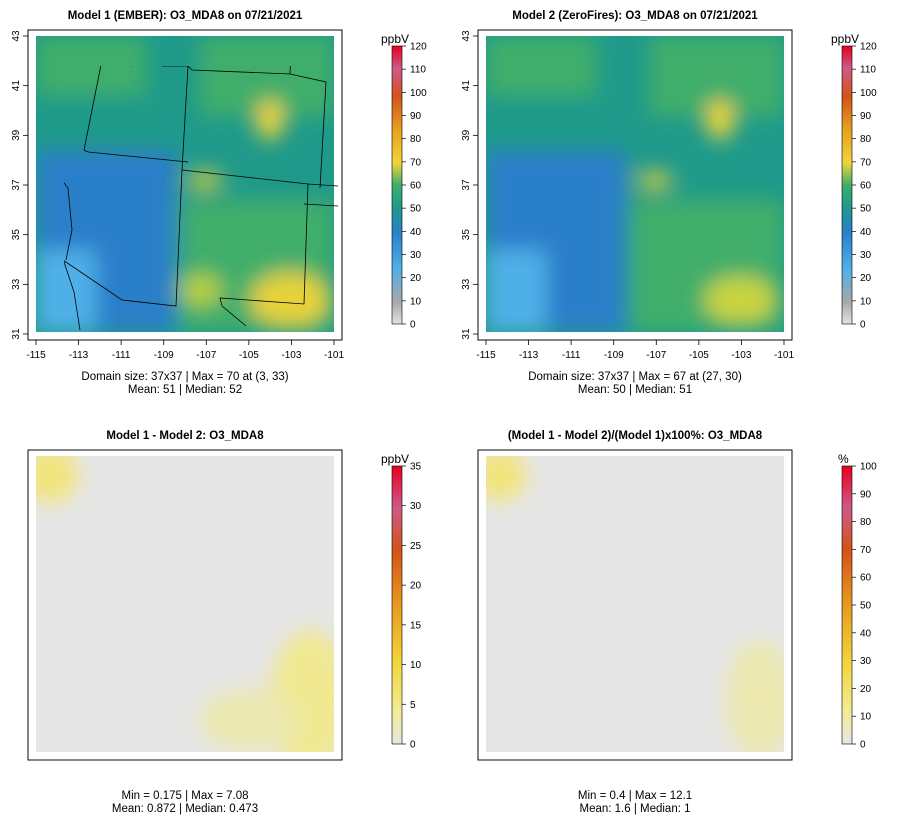 Image resolution: width=900 pixels, height=840 pixels. Describe the element at coordinates (635, 796) in the screenshot. I see `stats-line-1: Min = 0.4 | Max = 12.1` at that location.